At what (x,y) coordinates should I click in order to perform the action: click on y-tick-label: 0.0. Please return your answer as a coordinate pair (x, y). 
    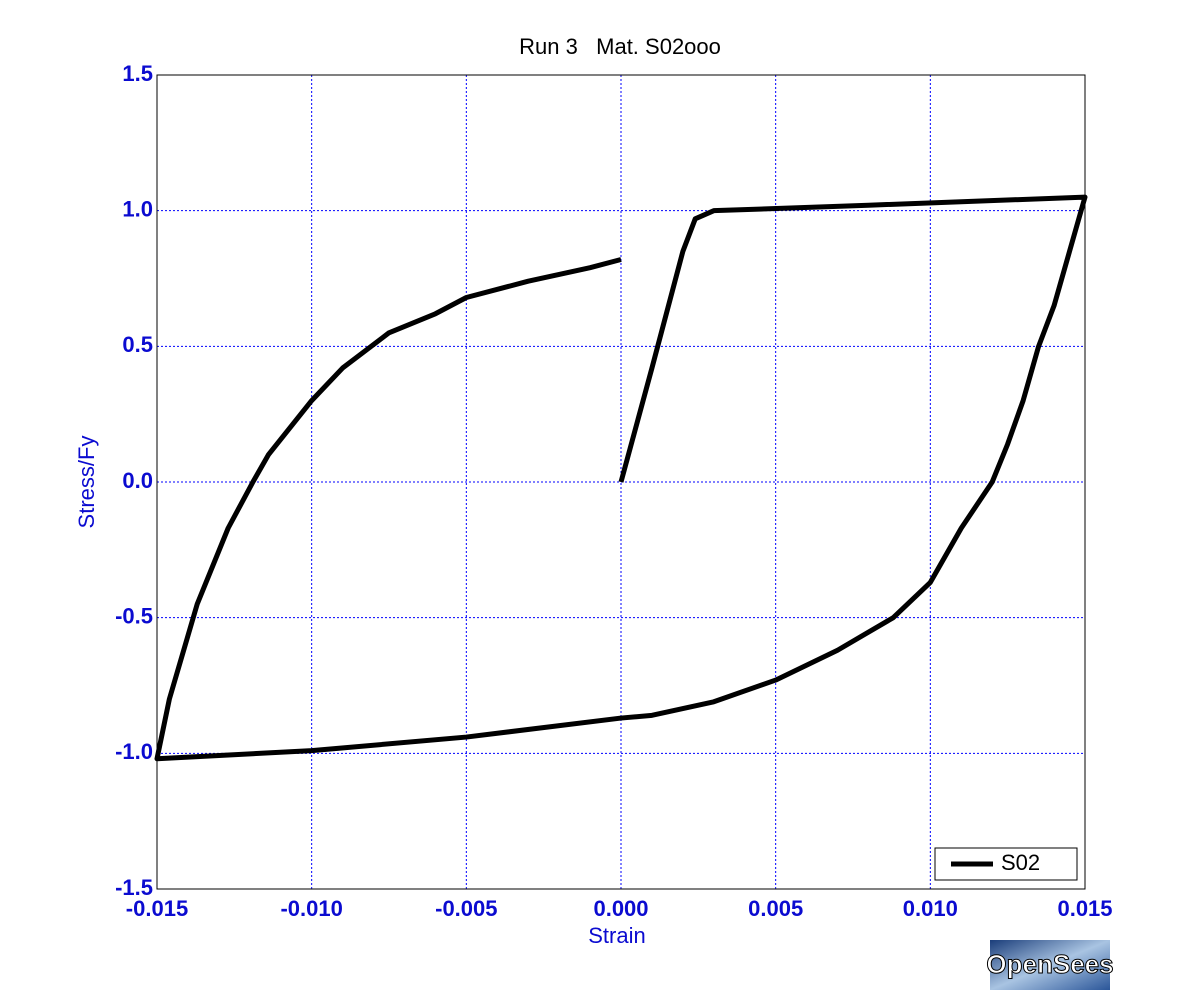
    Looking at the image, I should click on (137, 480).